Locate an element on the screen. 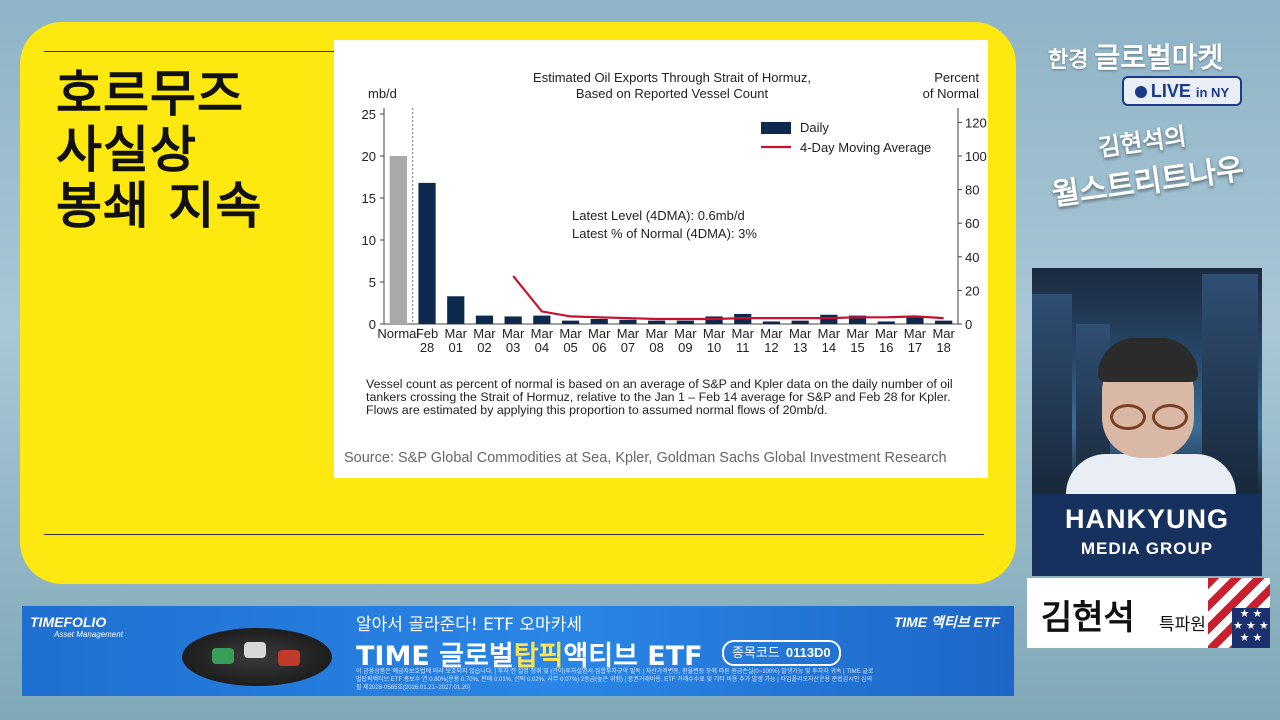 The width and height of the screenshot is (1280, 720). reporter-video-feed is located at coordinates (1147, 381).